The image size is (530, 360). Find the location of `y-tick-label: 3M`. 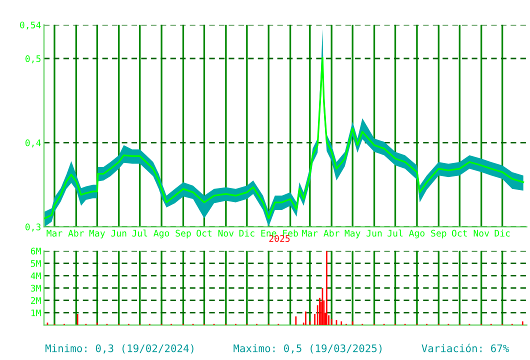

y-tick-label: 3M is located at coordinates (35, 288).